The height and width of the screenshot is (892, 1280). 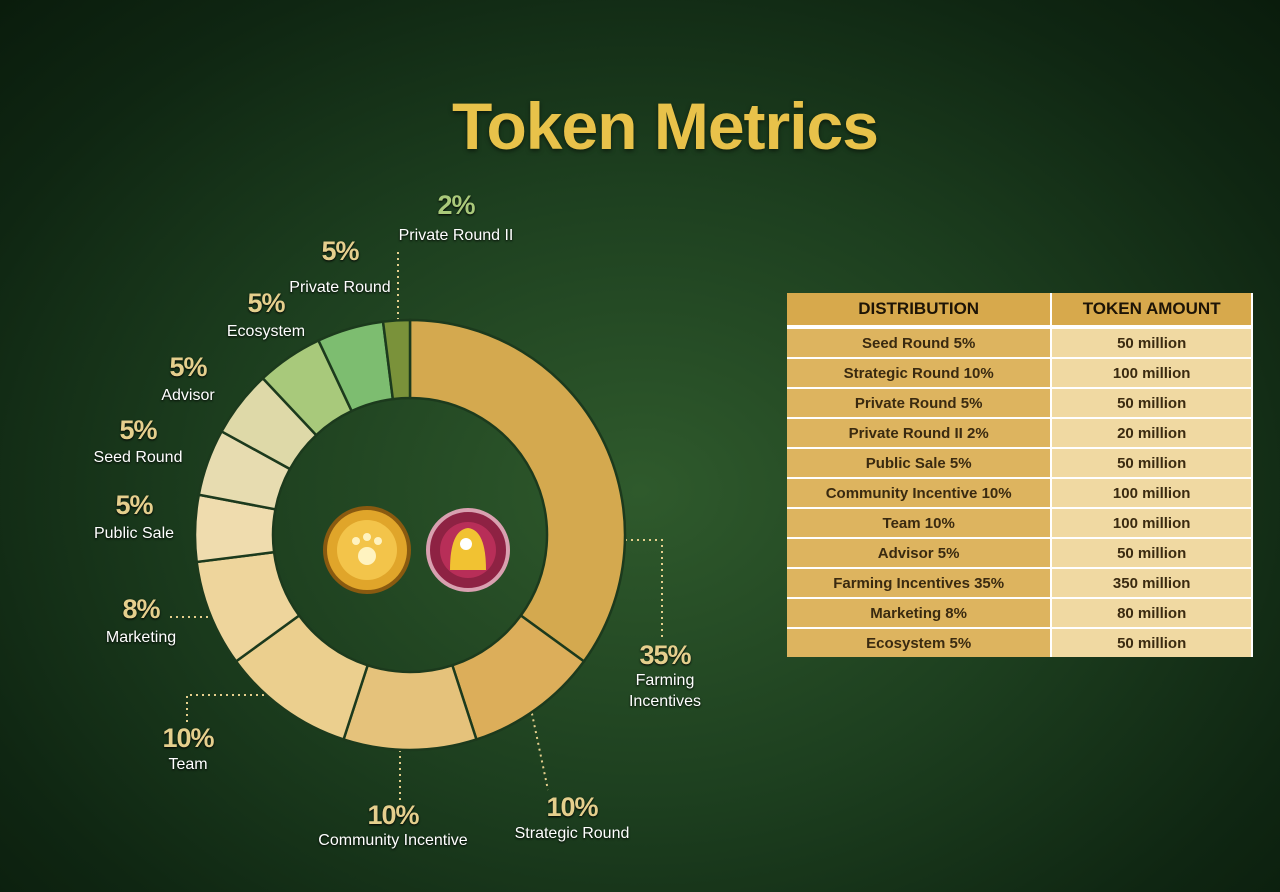 I want to click on monster-eye, so click(x=466, y=544).